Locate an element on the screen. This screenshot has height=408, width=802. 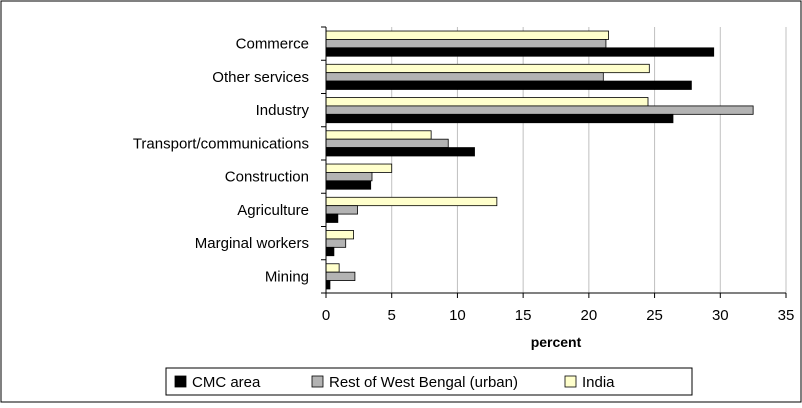
legend-label-0: CMC area is located at coordinates (226, 382).